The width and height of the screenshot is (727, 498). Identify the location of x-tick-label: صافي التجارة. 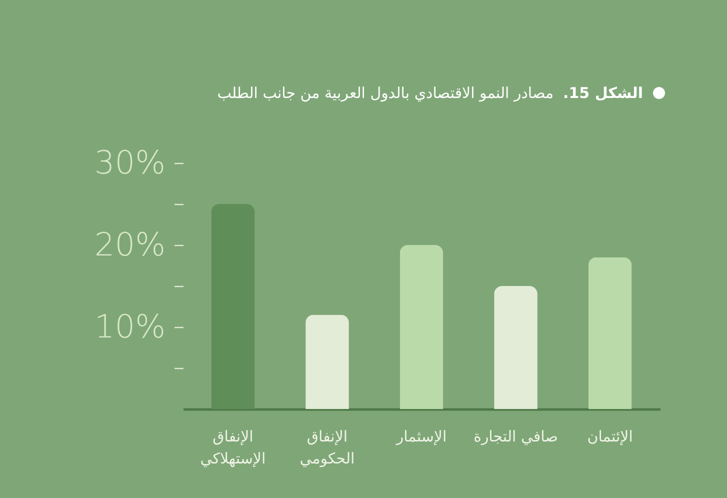
(516, 437).